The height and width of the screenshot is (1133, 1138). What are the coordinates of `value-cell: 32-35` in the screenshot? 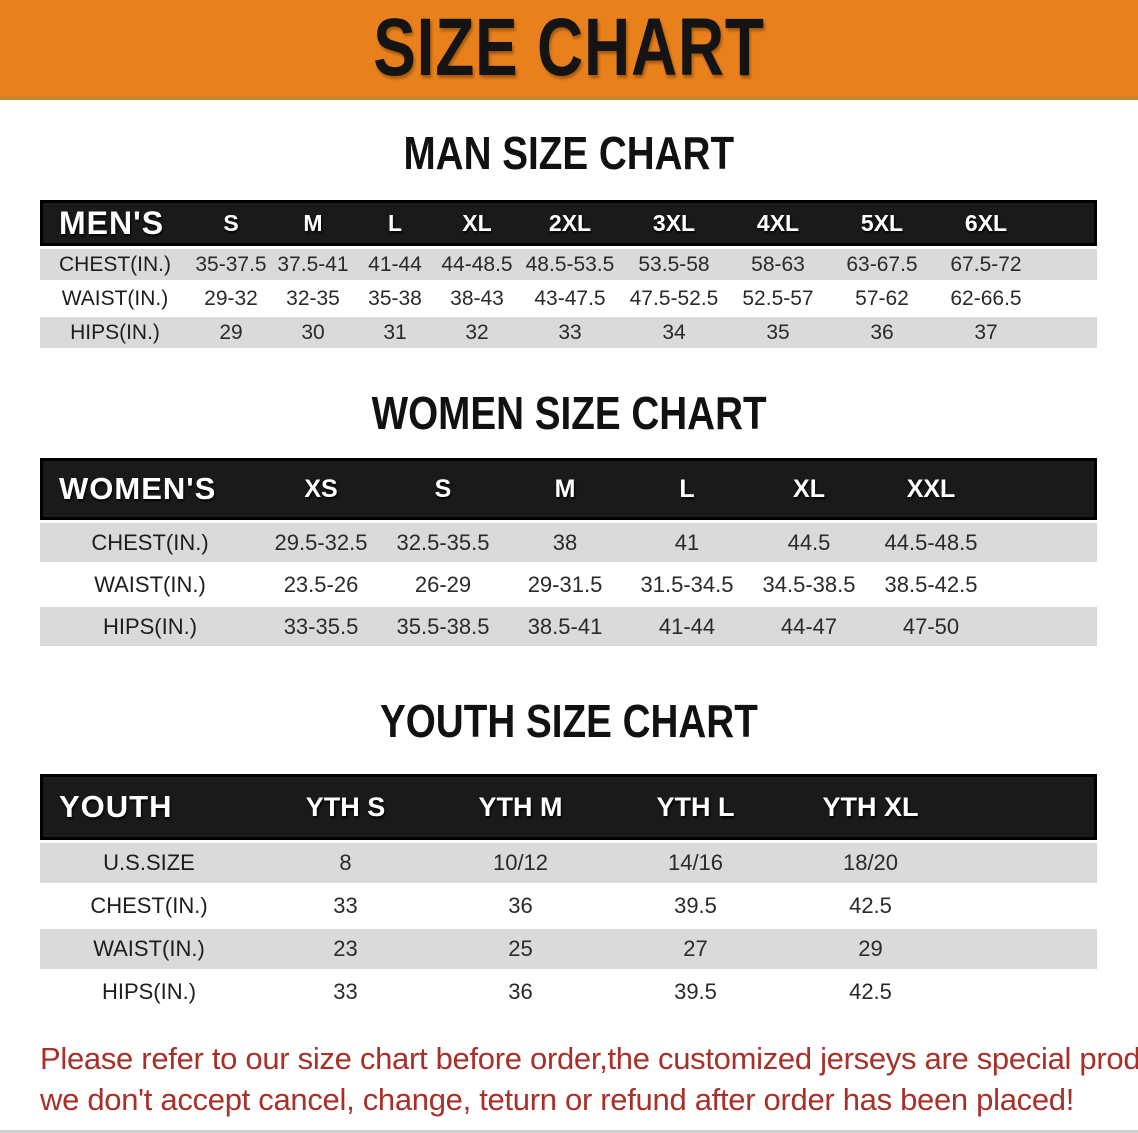 It's located at (313, 297).